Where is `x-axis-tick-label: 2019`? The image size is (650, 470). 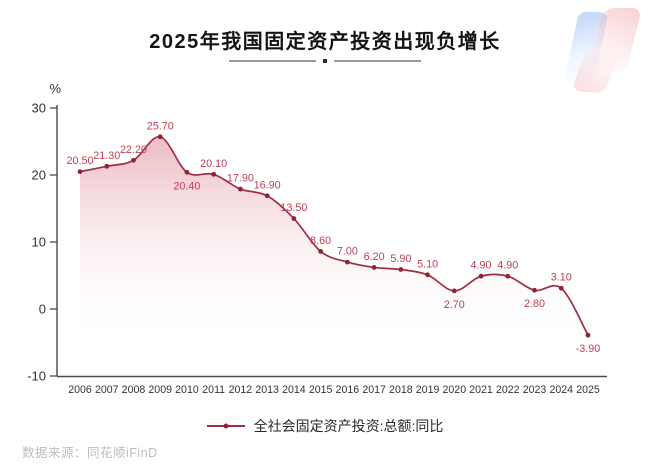 x-axis-tick-label: 2019 is located at coordinates (428, 390).